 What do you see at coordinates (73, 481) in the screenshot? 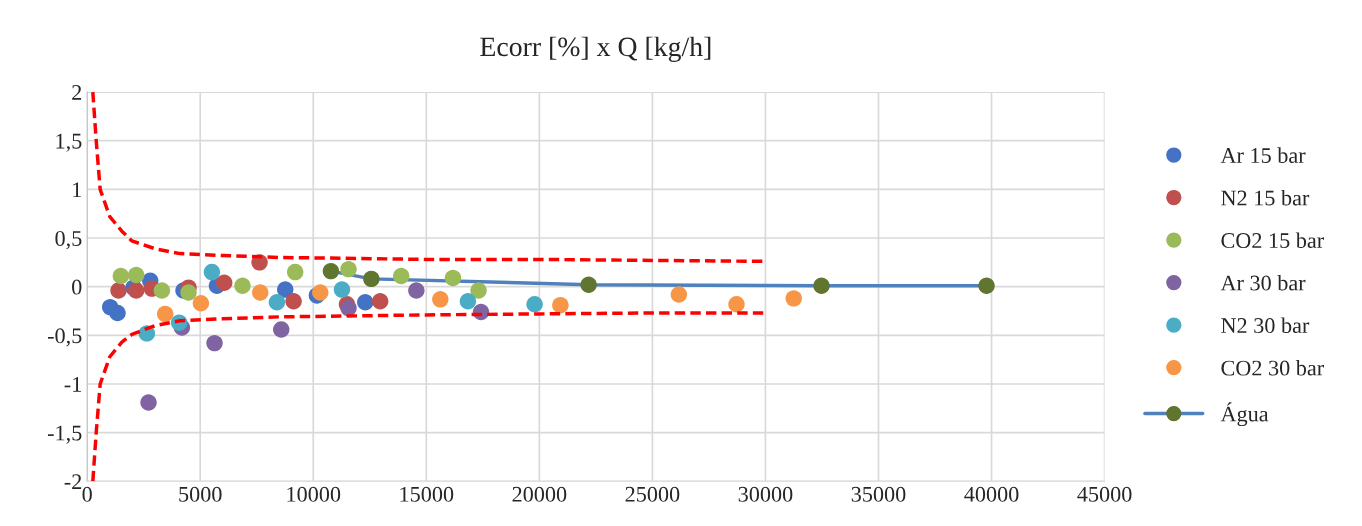
I see `y-tick-label: -2` at bounding box center [73, 481].